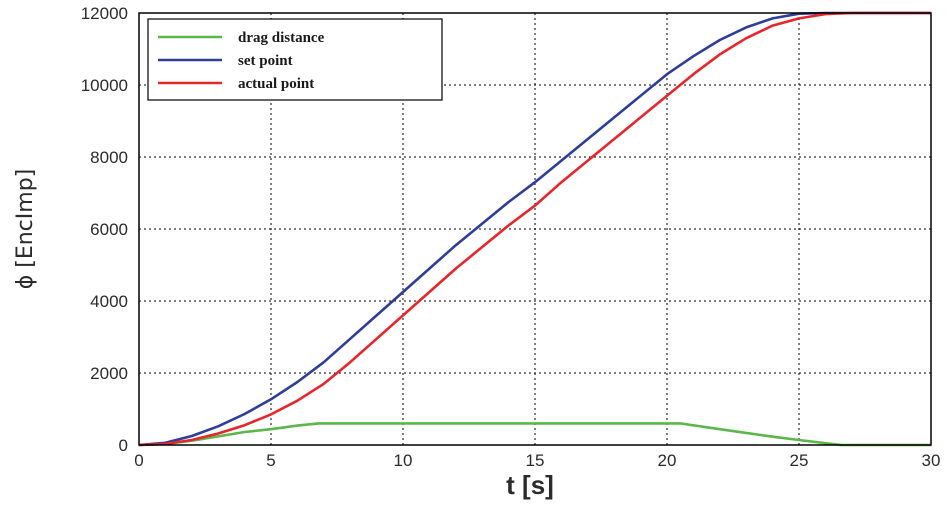  What do you see at coordinates (799, 460) in the screenshot?
I see `x-tick-label: 25` at bounding box center [799, 460].